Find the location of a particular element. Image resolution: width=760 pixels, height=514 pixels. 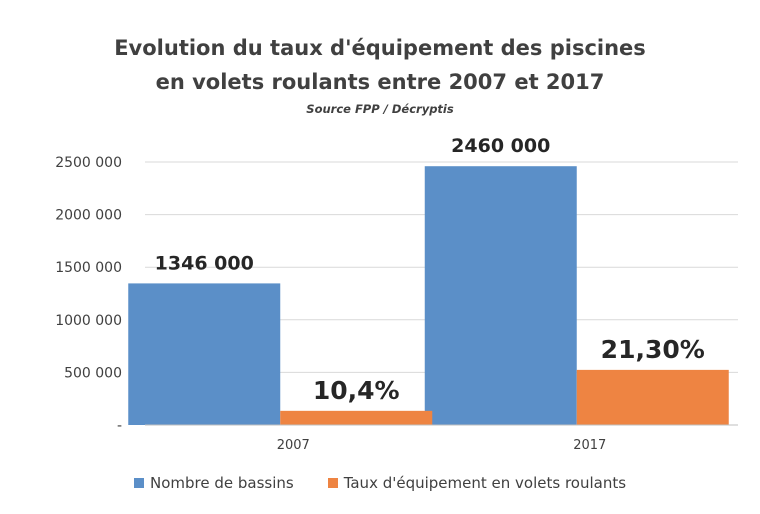

y-tick-label: 500 000 is located at coordinates (93, 373).